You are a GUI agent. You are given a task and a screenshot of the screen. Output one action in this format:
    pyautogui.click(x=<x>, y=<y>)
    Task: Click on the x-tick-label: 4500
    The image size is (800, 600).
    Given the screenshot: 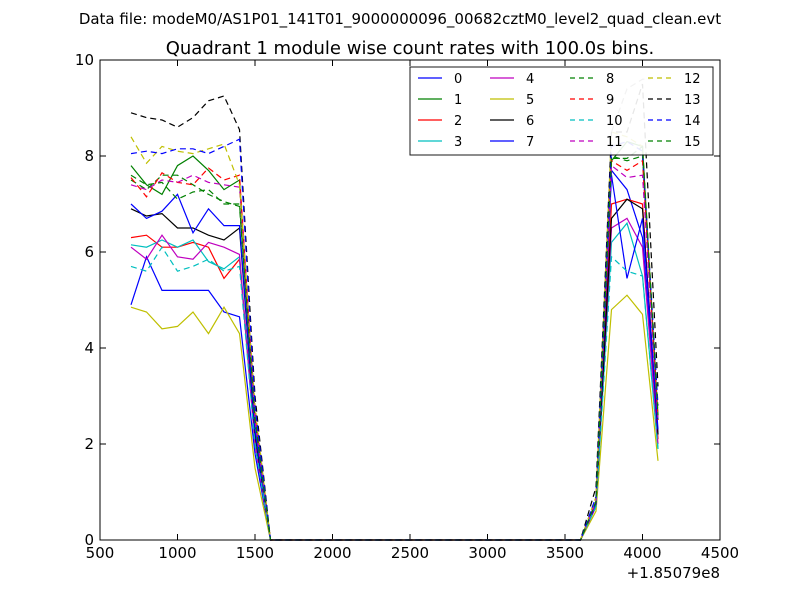 What is the action you would take?
    pyautogui.click(x=720, y=553)
    